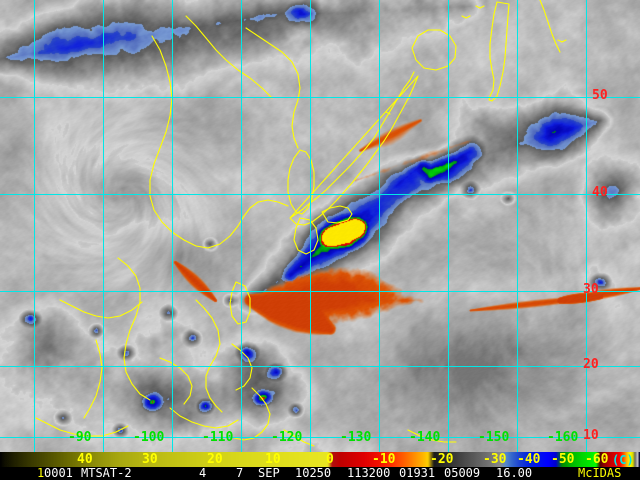  I want to click on ne-china-border, so click(273, 88).